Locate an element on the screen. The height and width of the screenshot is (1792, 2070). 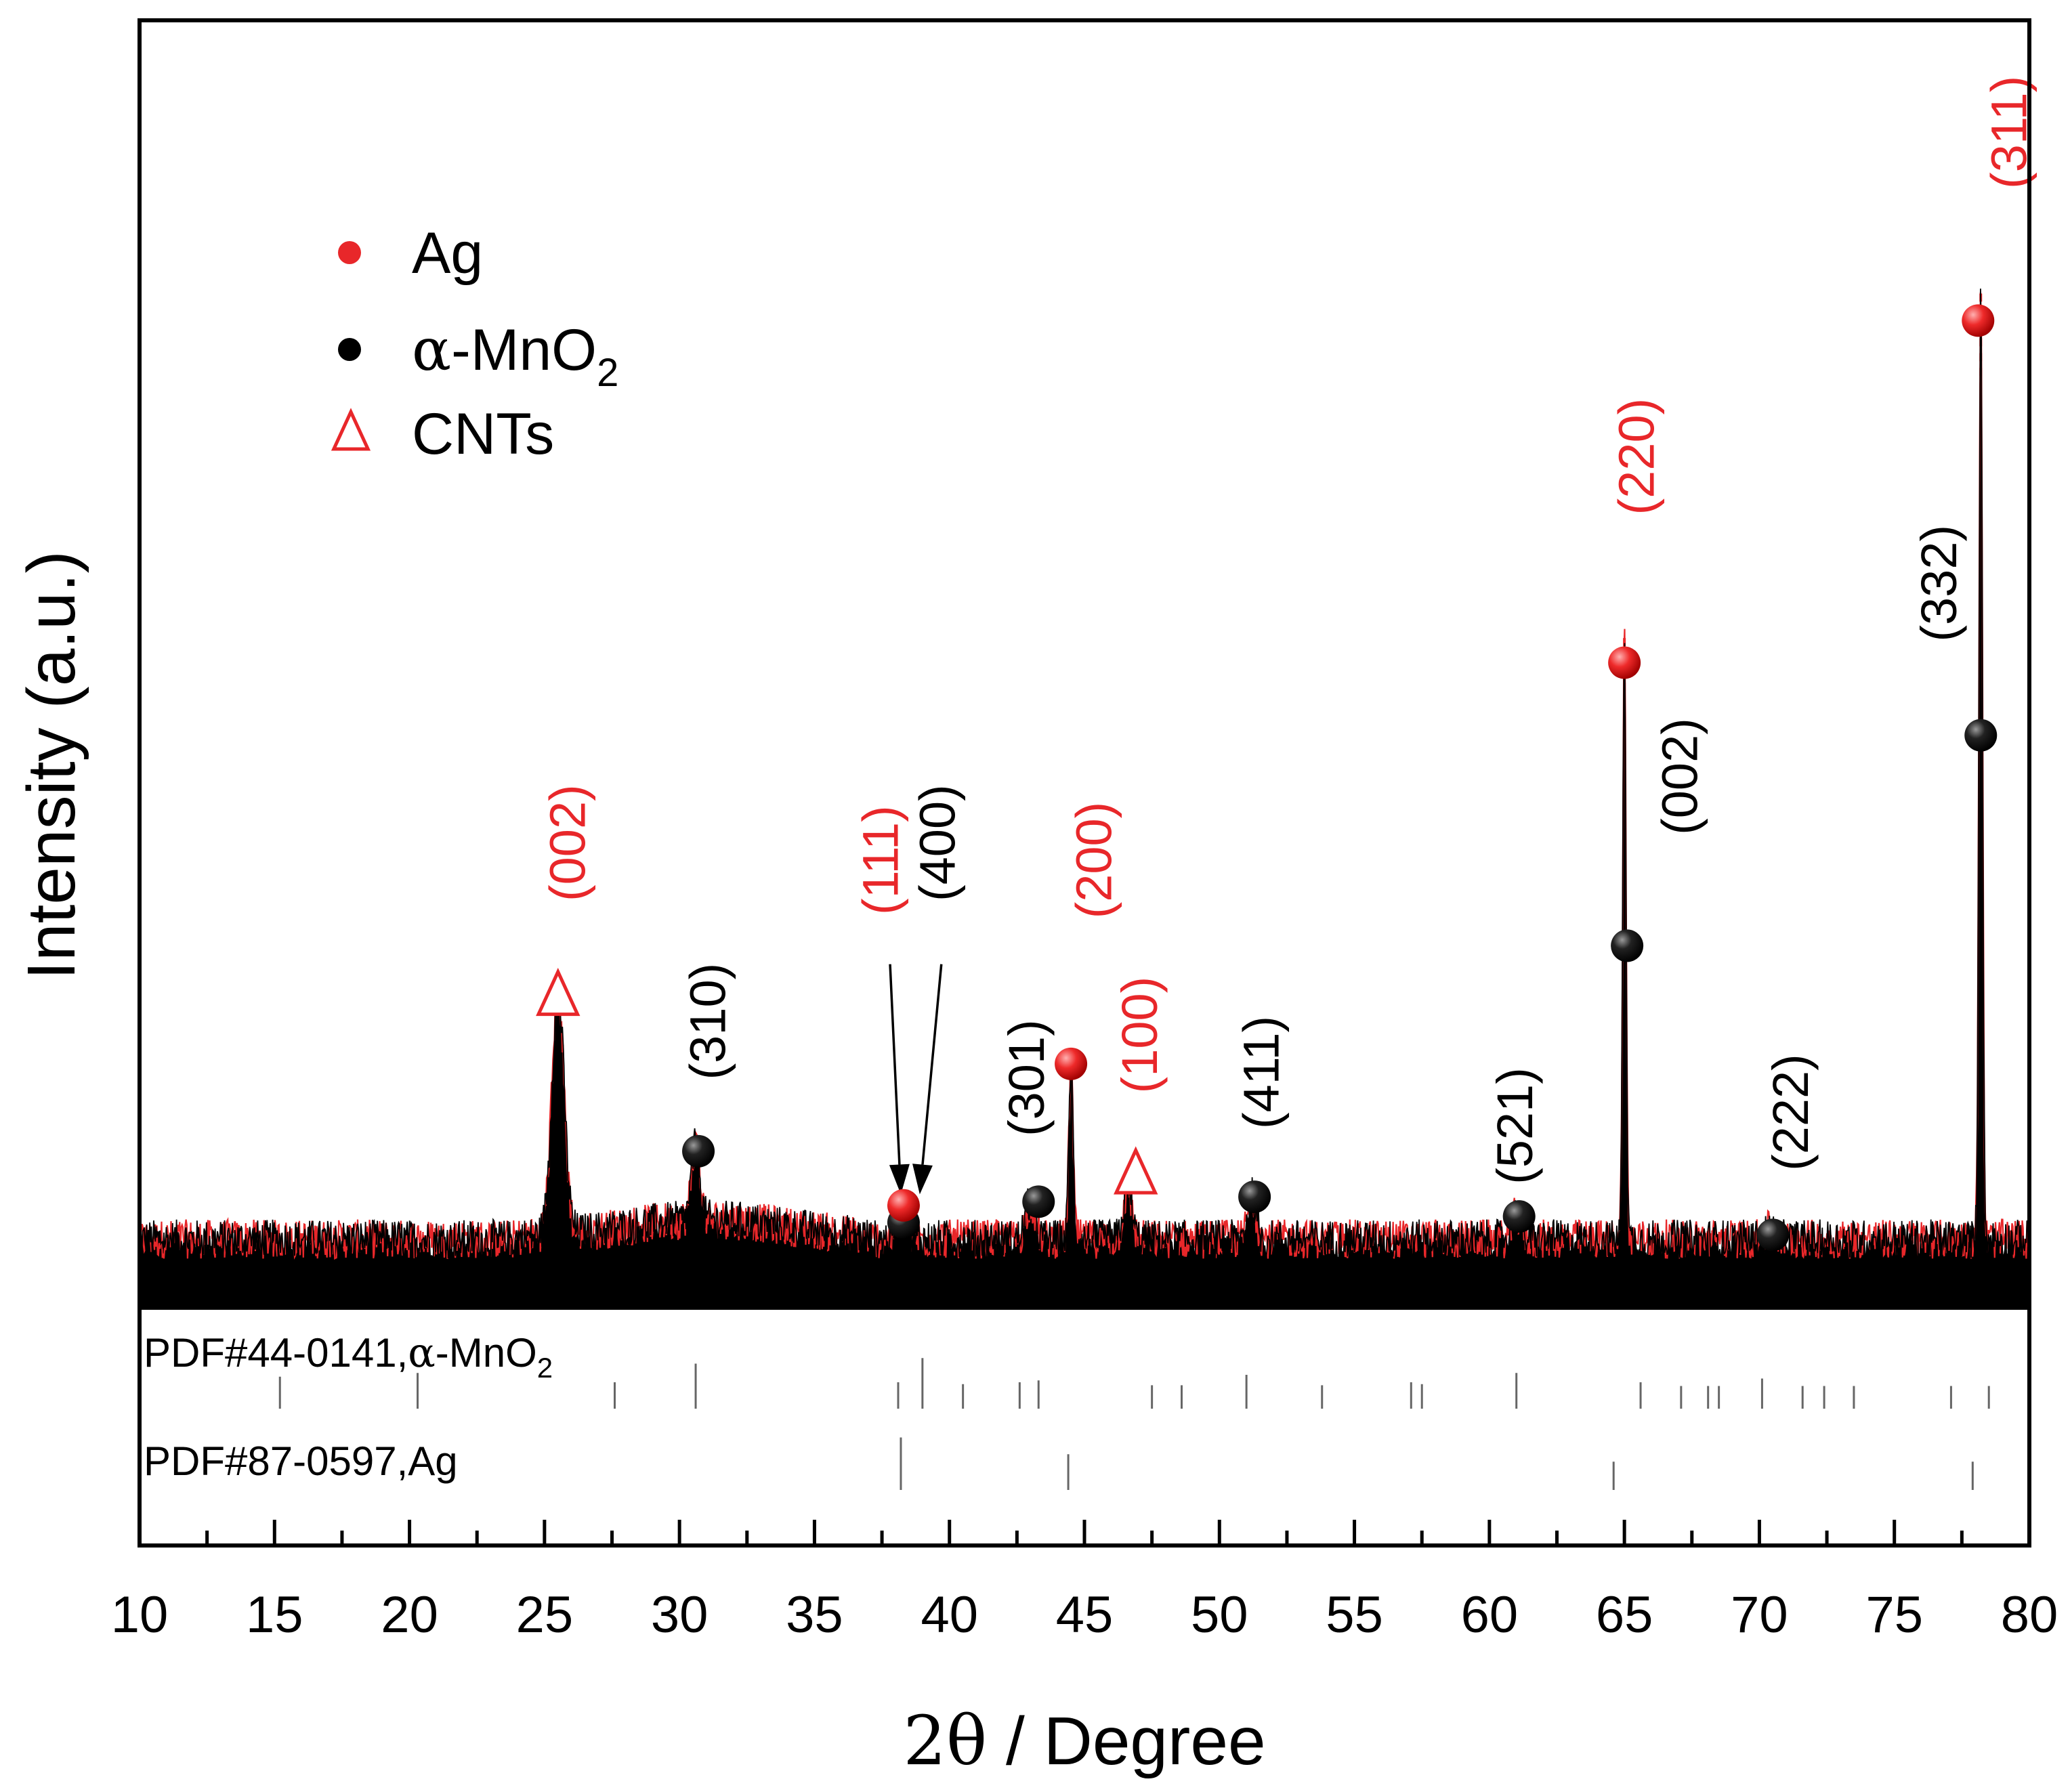
x-tick-label: 45 is located at coordinates (1085, 1615).